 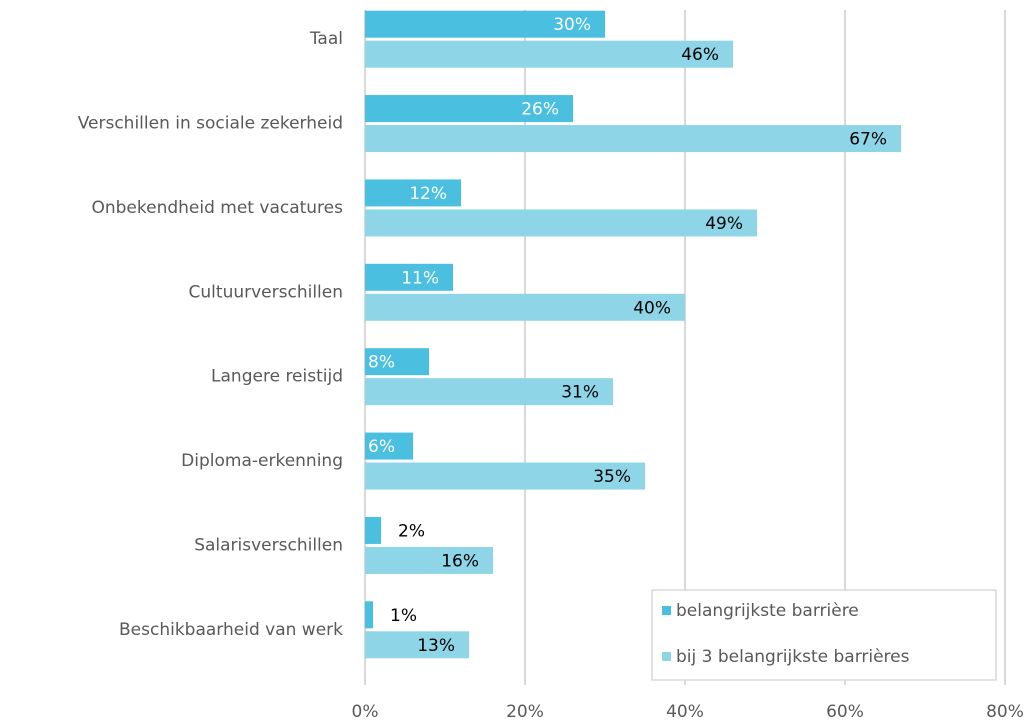 What do you see at coordinates (326, 39) in the screenshot?
I see `y-tick-label: Taal` at bounding box center [326, 39].